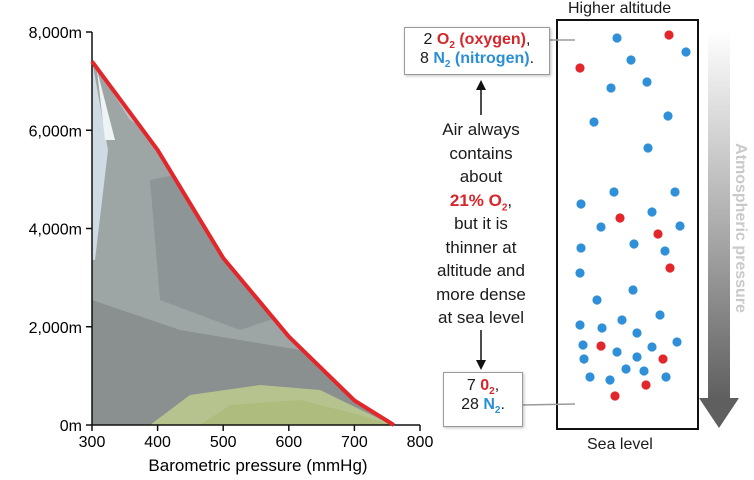 The image size is (754, 480). Describe the element at coordinates (548, 404) in the screenshot. I see `bottom-connector` at that location.